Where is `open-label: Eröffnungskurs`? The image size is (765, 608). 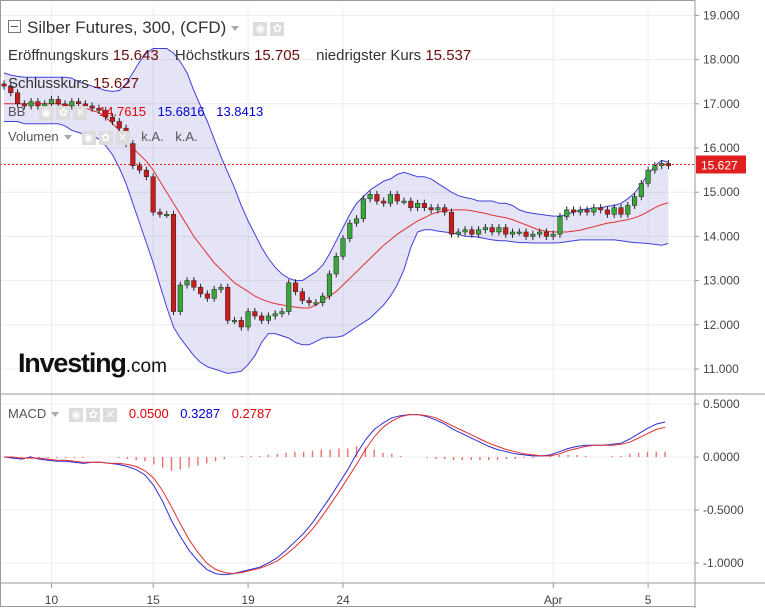
open-label: Eröffnungskurs is located at coordinates (58, 55).